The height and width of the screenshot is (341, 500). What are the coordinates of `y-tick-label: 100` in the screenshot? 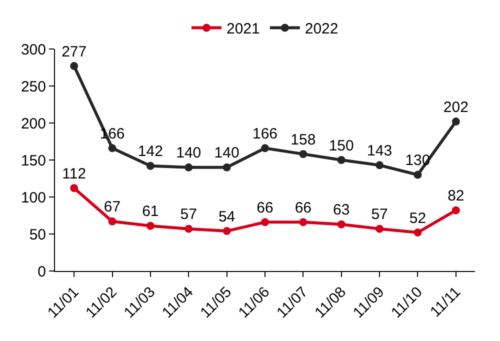 It's located at (33, 197).